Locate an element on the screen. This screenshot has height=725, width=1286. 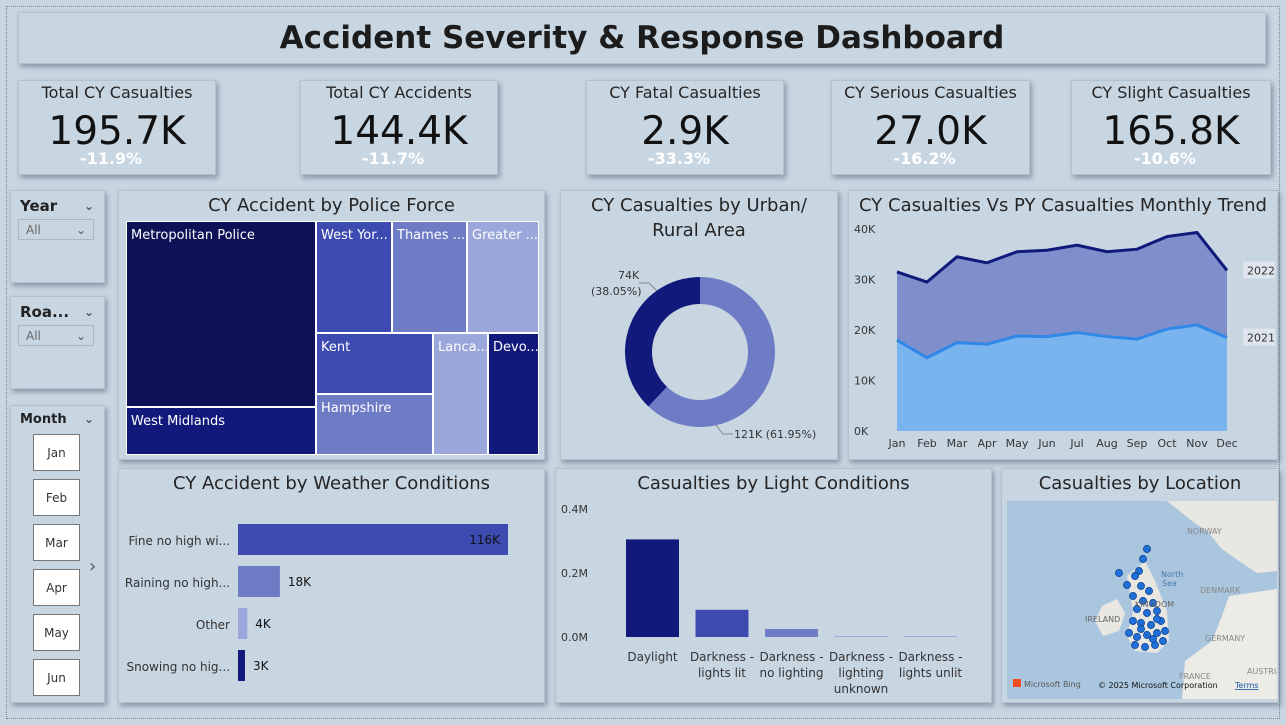
x-tick-label: Jun is located at coordinates (1046, 443).